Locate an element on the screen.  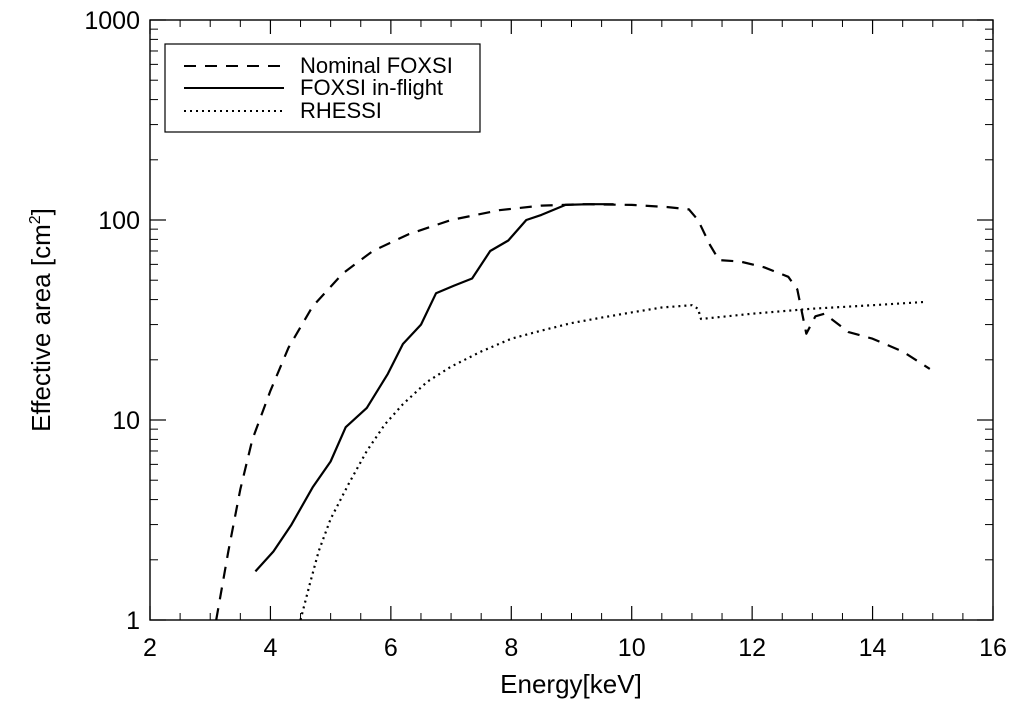
y-axis-title-end: ] is located at coordinates (41, 211).